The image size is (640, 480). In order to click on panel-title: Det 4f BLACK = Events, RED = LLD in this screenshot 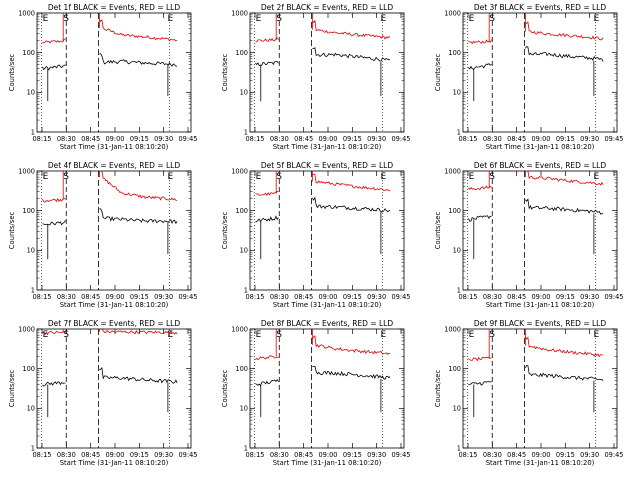, I will do `click(114, 165)`.